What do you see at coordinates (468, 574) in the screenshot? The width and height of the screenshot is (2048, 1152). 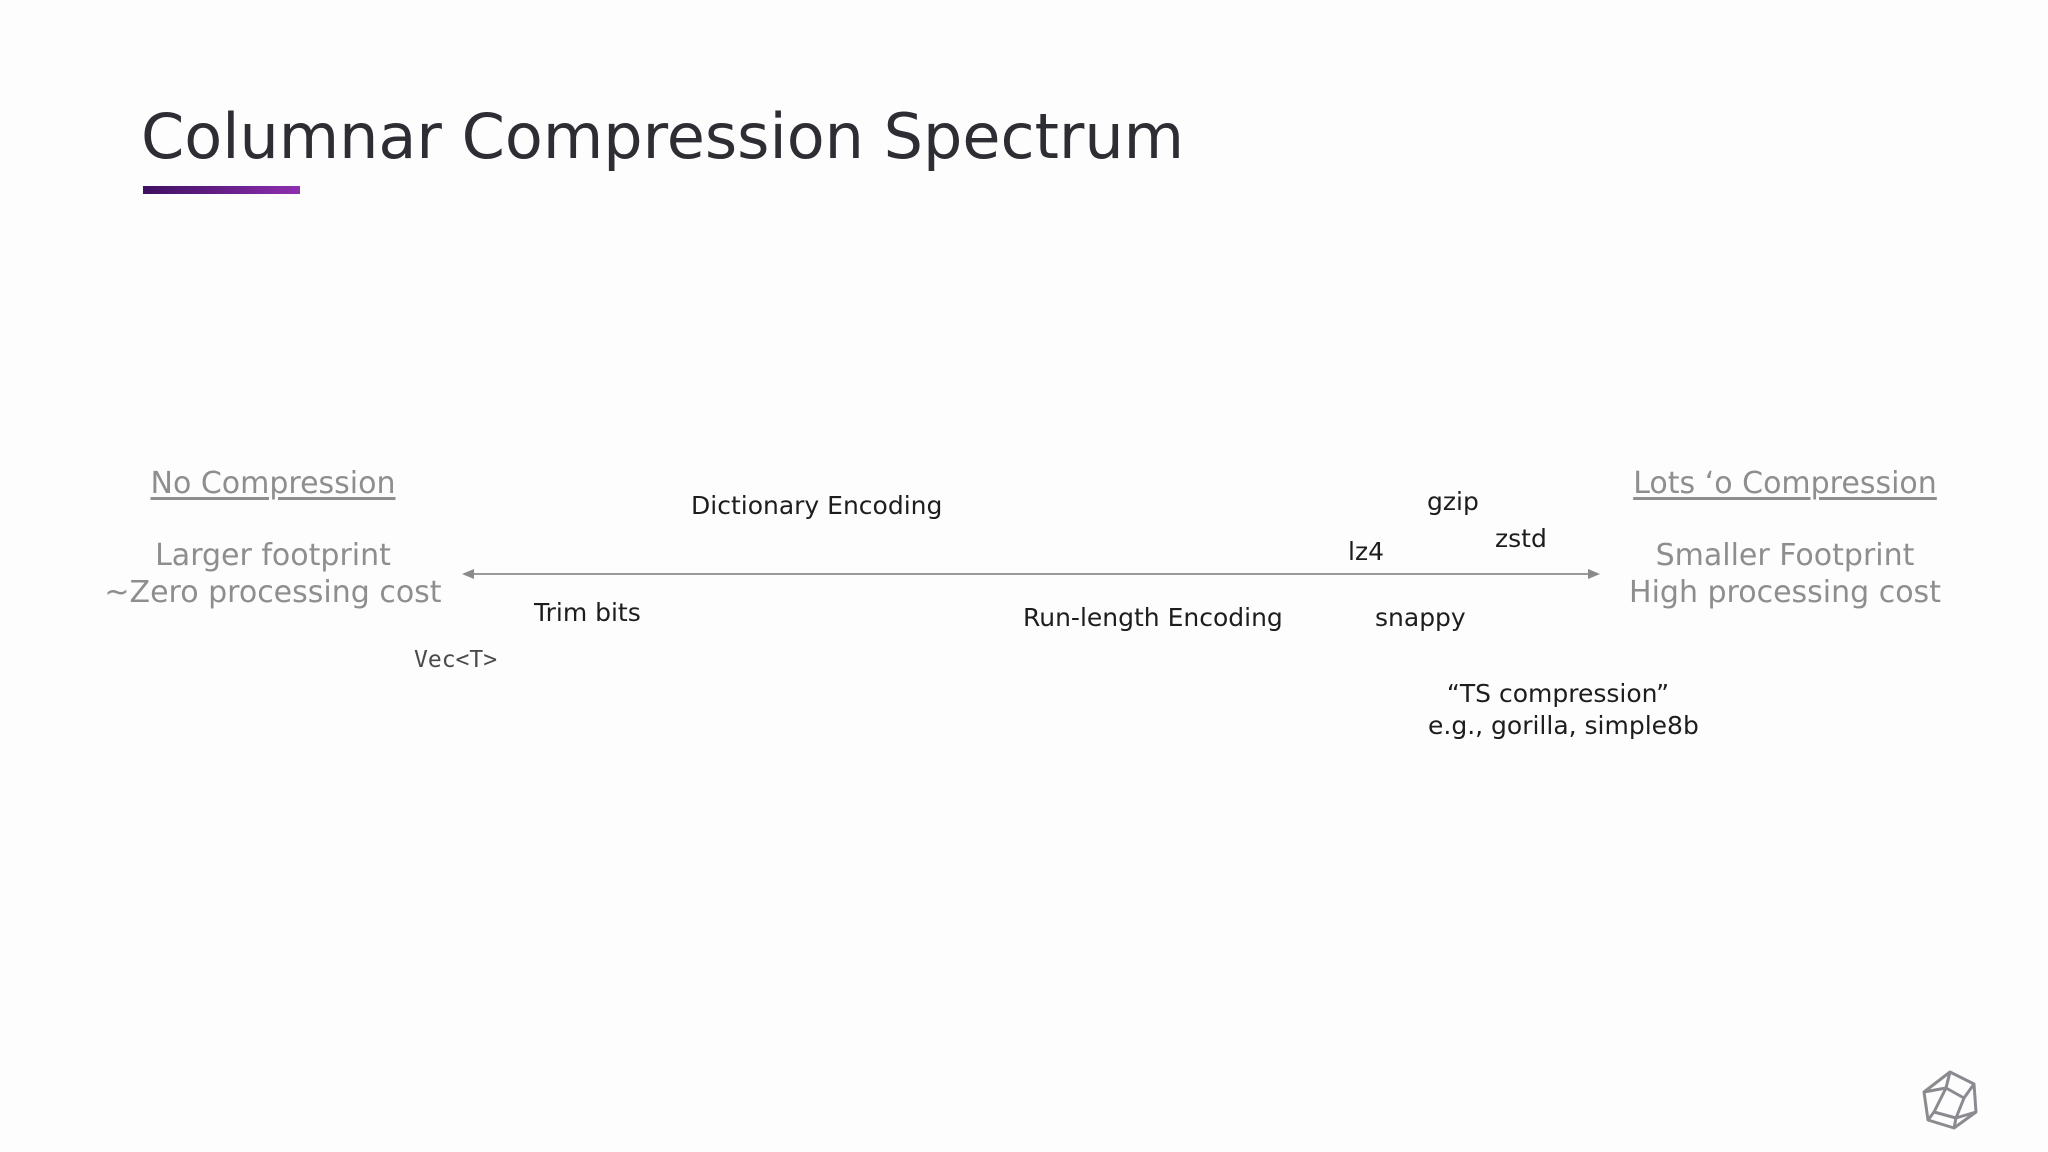 I see `axis-left-arrowhead` at bounding box center [468, 574].